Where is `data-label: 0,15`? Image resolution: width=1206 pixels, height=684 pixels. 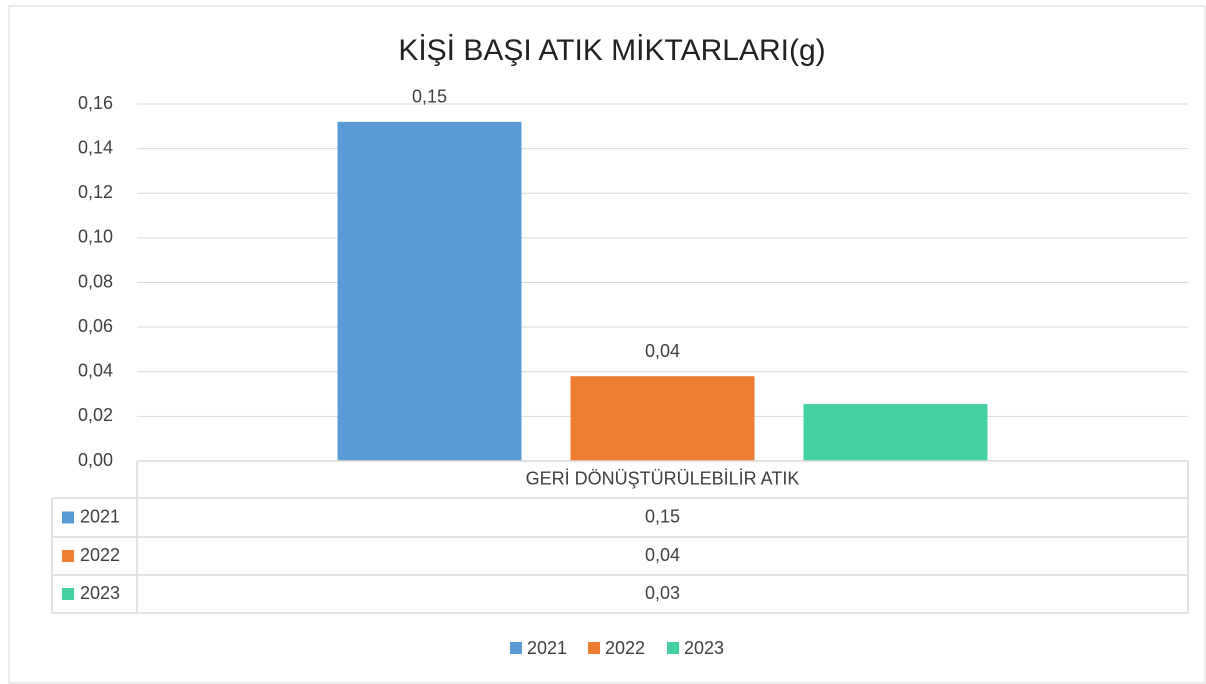 data-label: 0,15 is located at coordinates (429, 97).